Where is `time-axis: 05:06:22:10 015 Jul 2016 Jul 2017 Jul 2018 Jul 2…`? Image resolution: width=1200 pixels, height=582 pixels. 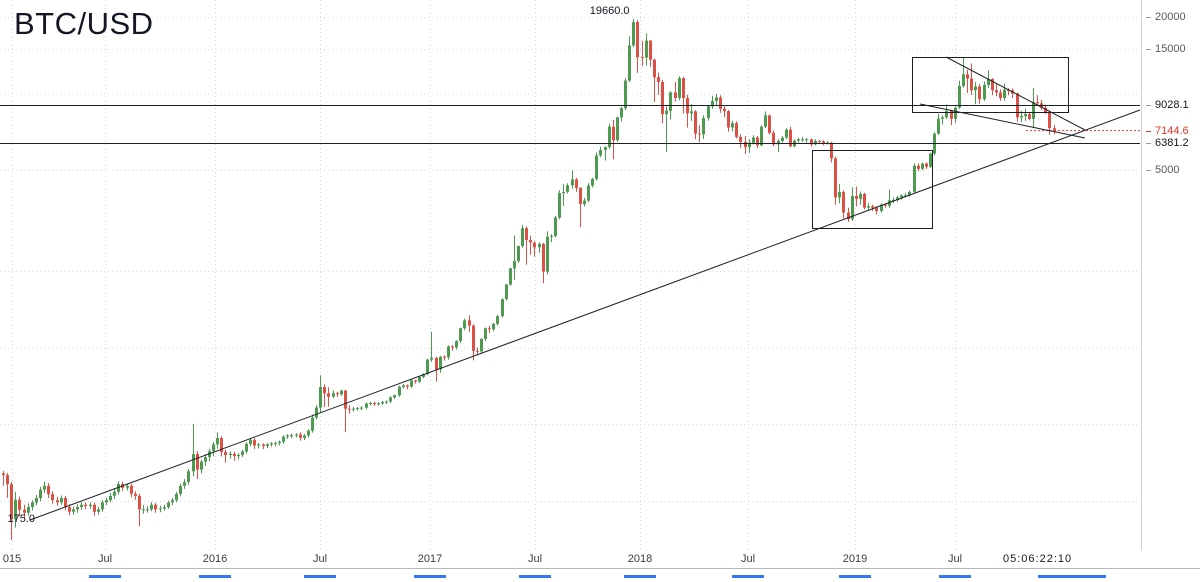 time-axis: 05:06:22:10 015 Jul 2016 Jul 2017 Jul 2018 Jul 2… is located at coordinates (600, 559).